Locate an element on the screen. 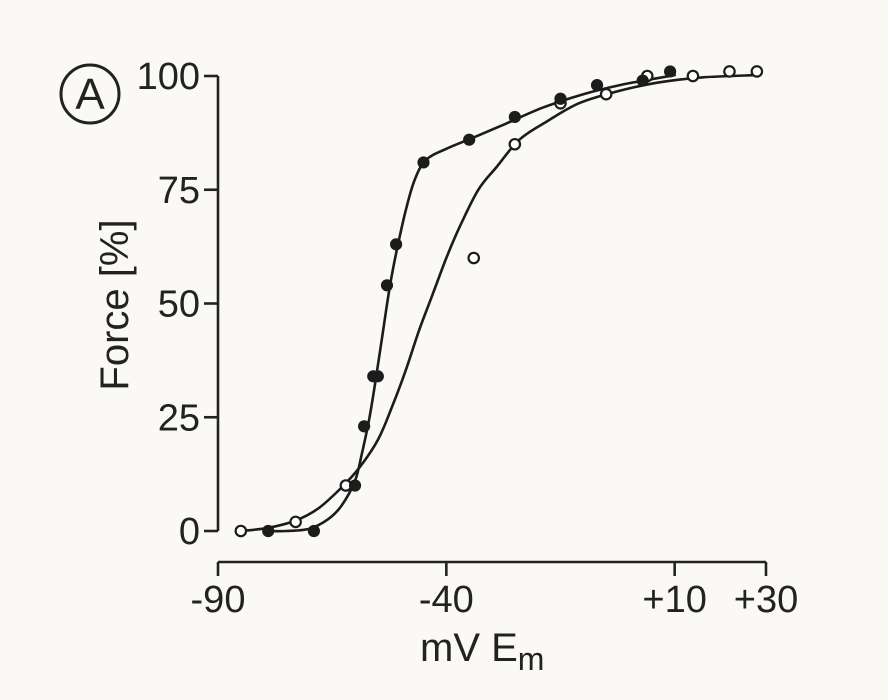 This screenshot has height=700, width=888. y-tick-label: 75 is located at coordinates (179, 191).